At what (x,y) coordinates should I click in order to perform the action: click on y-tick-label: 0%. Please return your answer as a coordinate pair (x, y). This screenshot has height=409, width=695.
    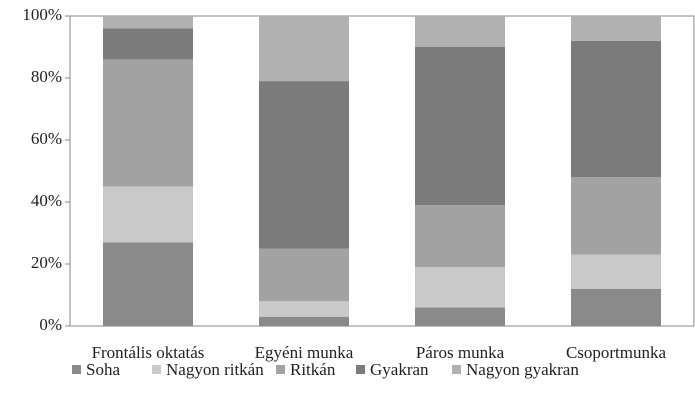
    Looking at the image, I should click on (50, 324).